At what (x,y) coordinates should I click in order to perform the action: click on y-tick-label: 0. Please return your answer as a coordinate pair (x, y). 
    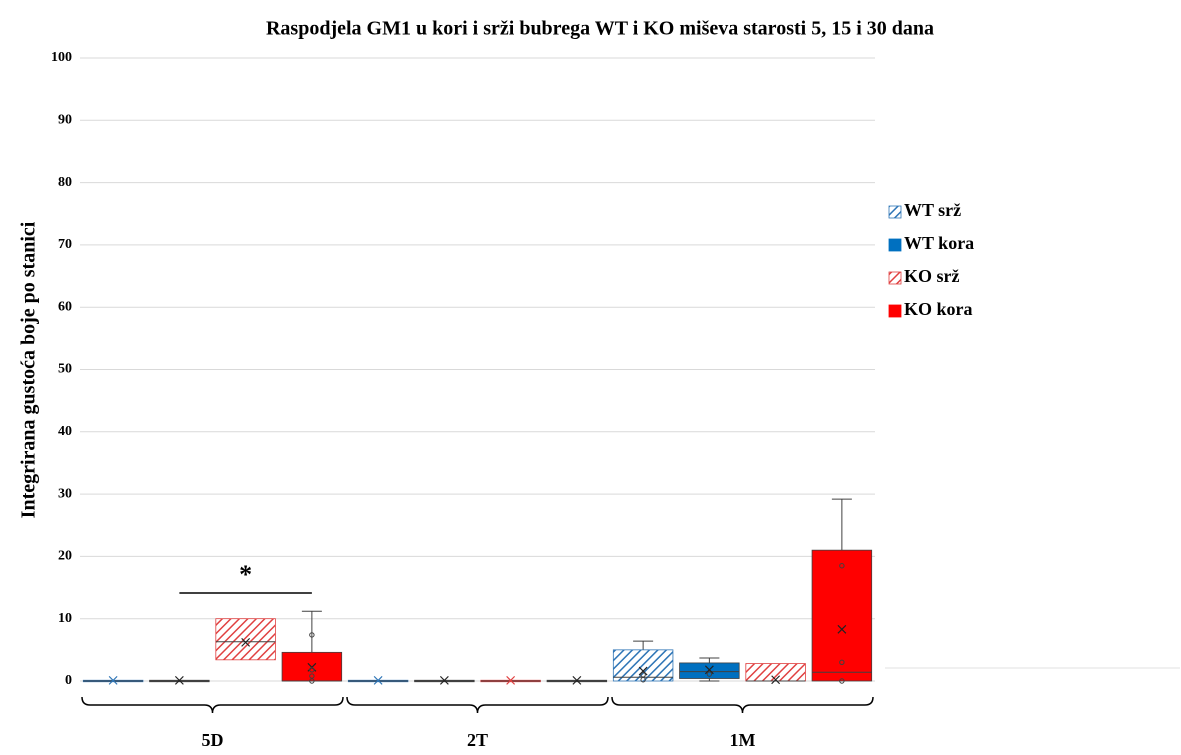
    Looking at the image, I should click on (68, 680).